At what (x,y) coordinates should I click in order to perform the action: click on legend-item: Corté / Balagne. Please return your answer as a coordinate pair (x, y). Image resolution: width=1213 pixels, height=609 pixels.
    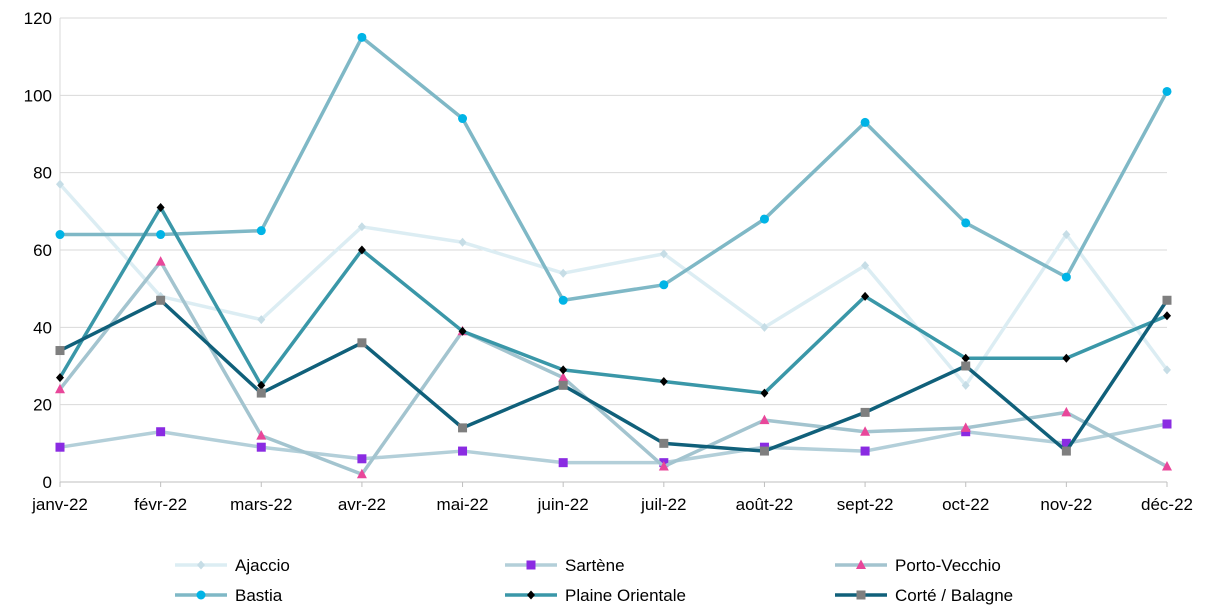
    Looking at the image, I should click on (924, 595).